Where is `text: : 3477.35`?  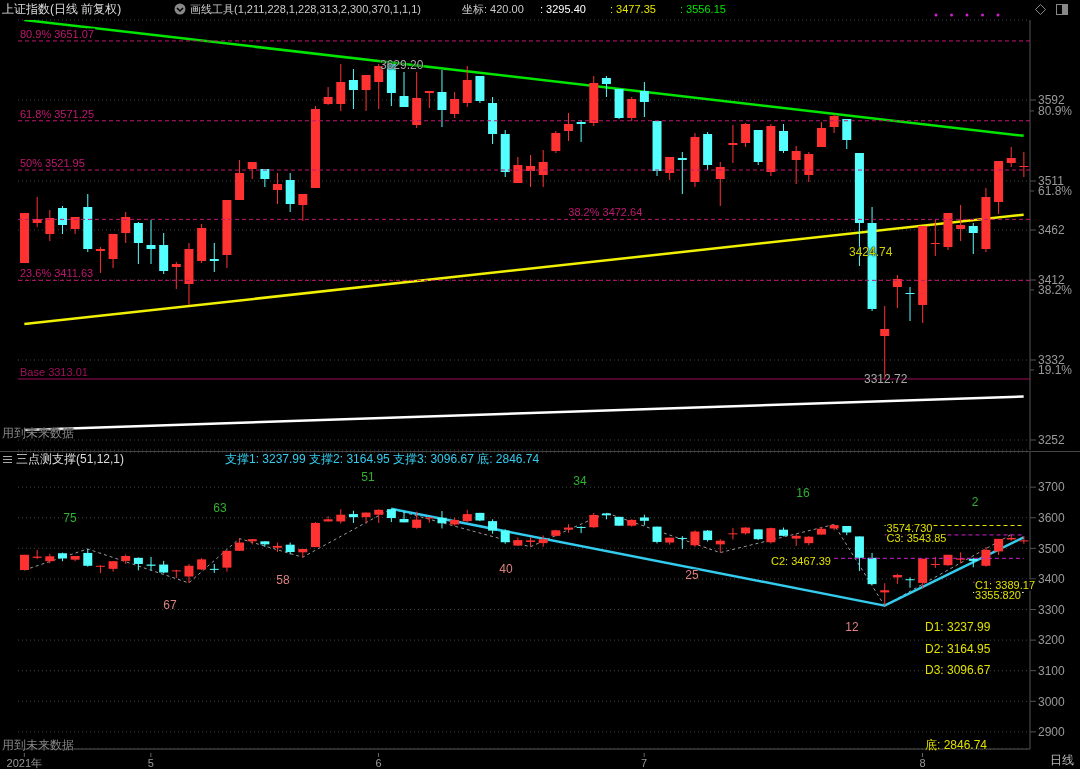
text: : 3477.35 is located at coordinates (633, 9).